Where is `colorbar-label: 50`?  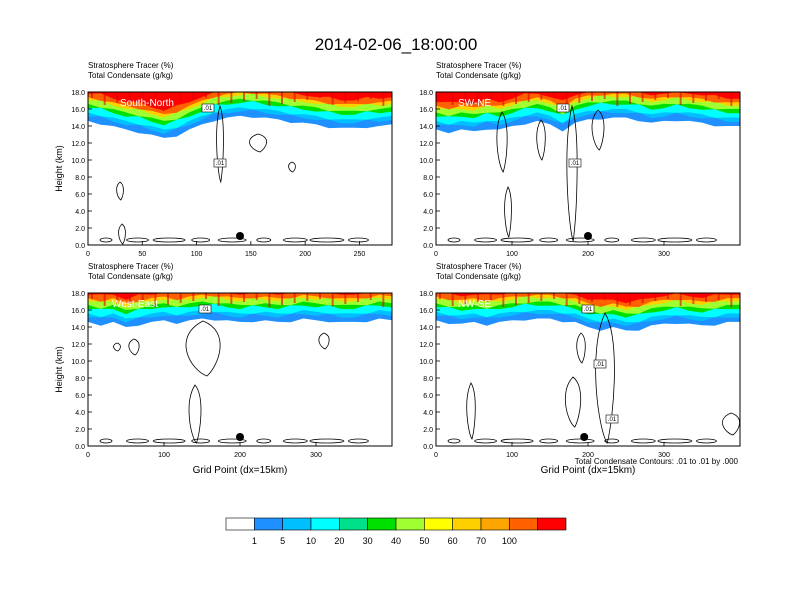 colorbar-label: 50 is located at coordinates (424, 541).